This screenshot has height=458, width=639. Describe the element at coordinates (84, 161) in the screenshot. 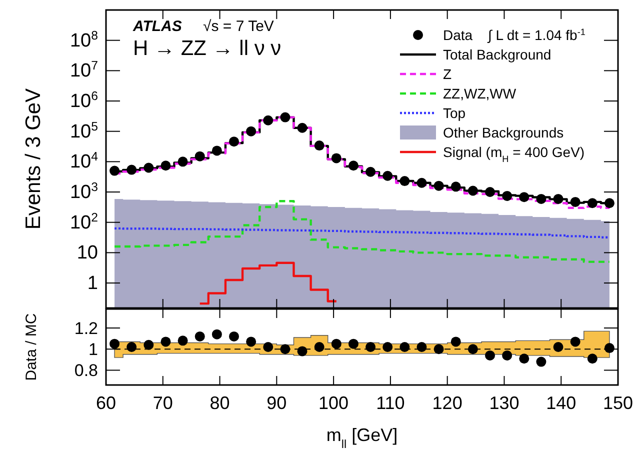

I see `y-tick-label: 10$^{4}$` at that location.